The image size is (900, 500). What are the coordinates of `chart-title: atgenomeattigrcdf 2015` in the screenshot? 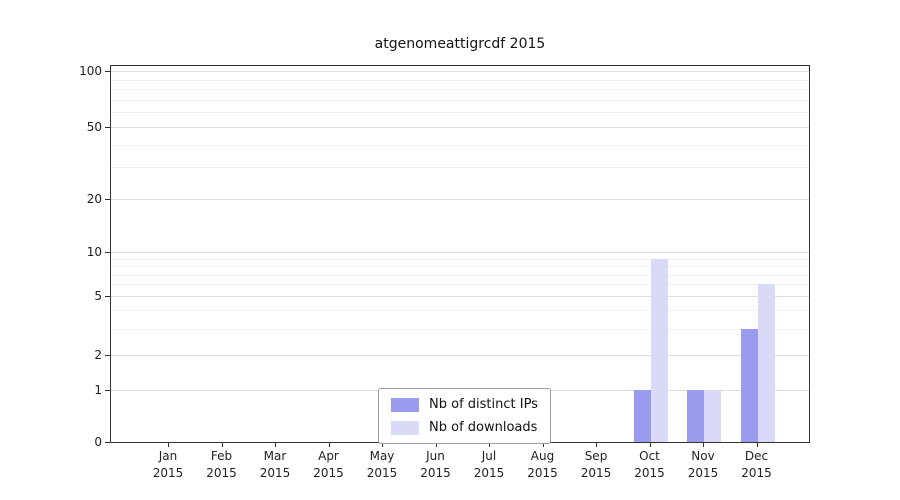 It's located at (460, 44).